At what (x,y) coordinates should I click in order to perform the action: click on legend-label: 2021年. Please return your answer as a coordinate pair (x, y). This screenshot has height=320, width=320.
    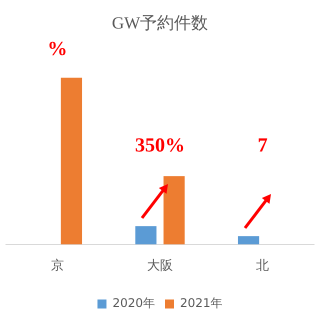
    Looking at the image, I should click on (201, 303).